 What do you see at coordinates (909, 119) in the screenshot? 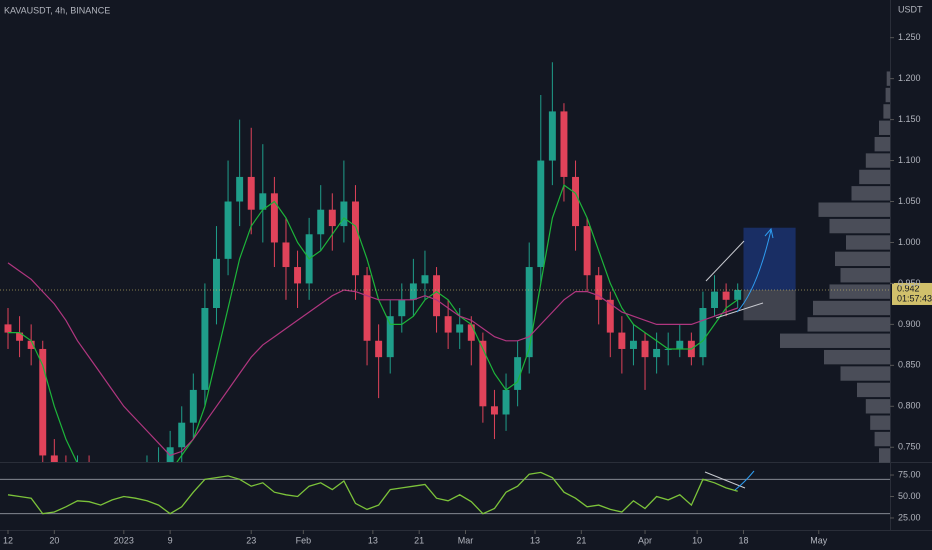
I see `y-tick-label: 1.150` at bounding box center [909, 119].